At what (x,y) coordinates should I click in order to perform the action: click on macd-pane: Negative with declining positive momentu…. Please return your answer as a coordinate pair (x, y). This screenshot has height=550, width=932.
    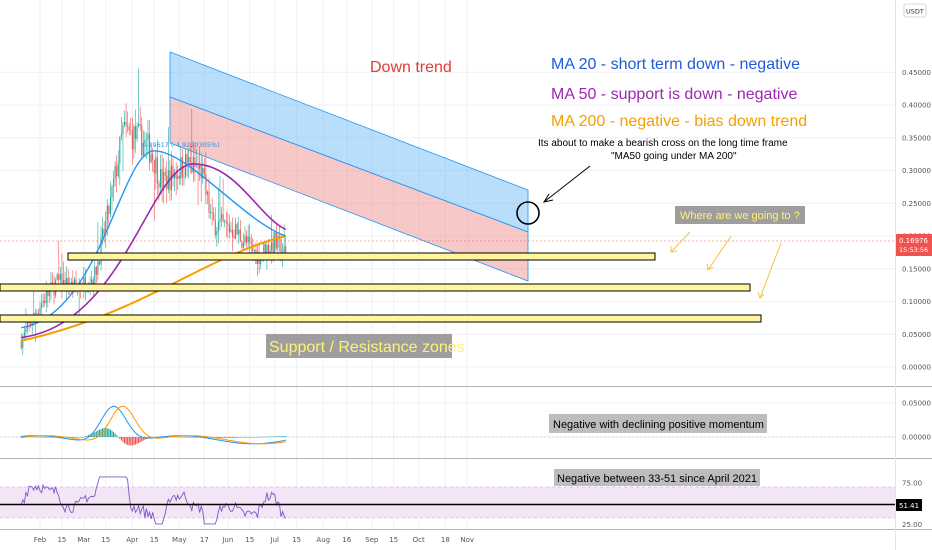
    Looking at the image, I should click on (447, 425).